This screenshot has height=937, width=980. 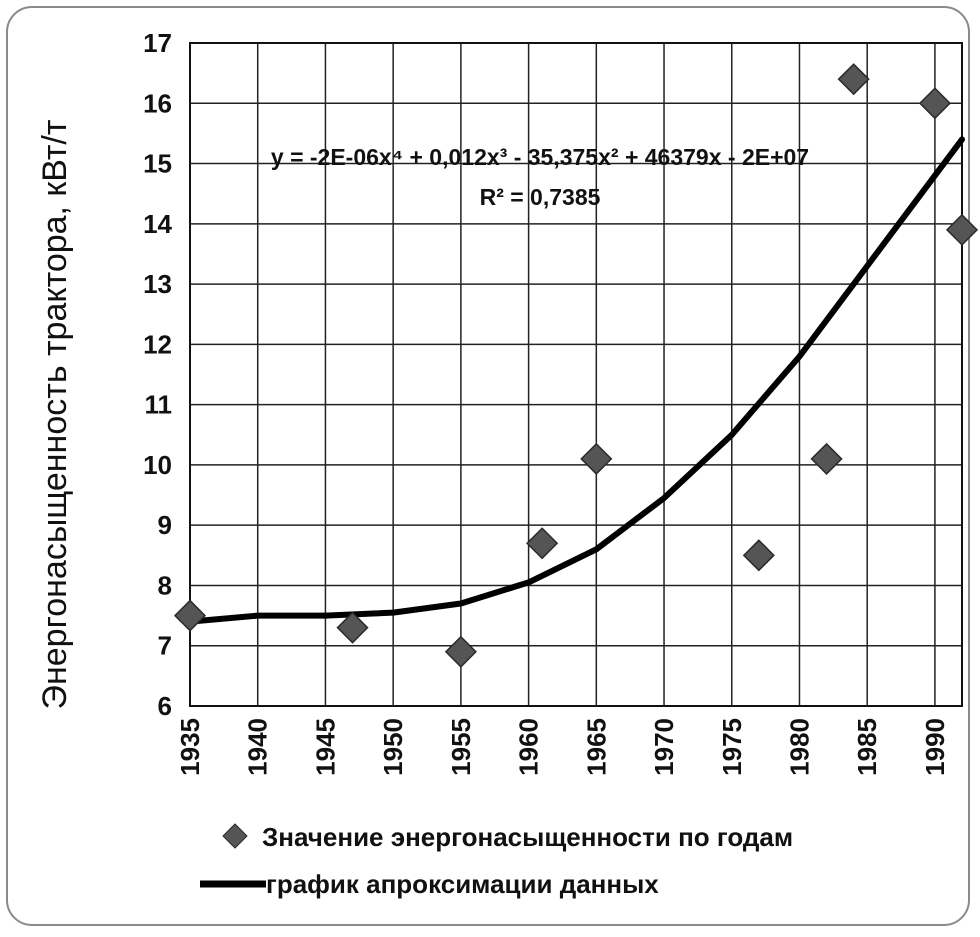 What do you see at coordinates (157, 465) in the screenshot?
I see `y-tick-label: 10` at bounding box center [157, 465].